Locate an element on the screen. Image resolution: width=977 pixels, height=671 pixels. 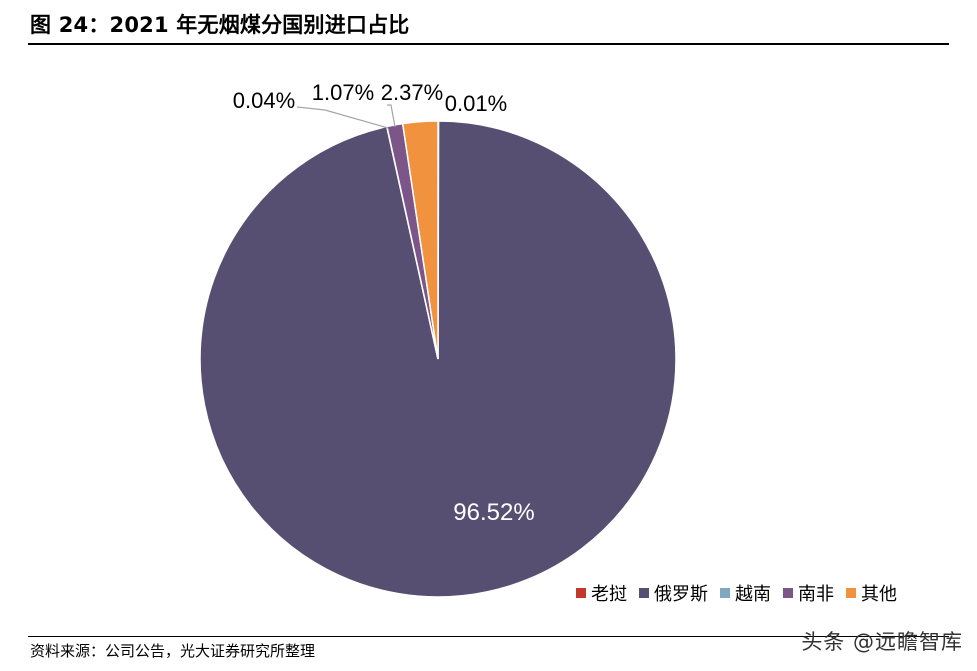
legend-item: 老挝 is located at coordinates (601, 593).